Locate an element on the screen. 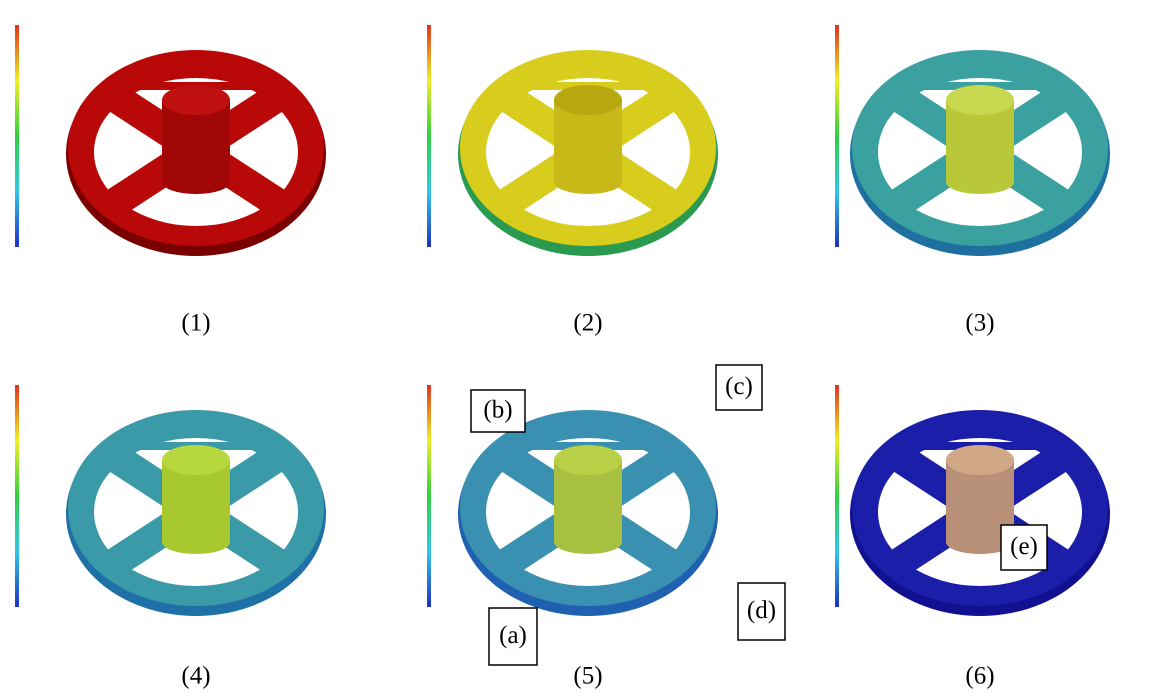 The height and width of the screenshot is (697, 1176). caption: (1) is located at coordinates (195, 323).